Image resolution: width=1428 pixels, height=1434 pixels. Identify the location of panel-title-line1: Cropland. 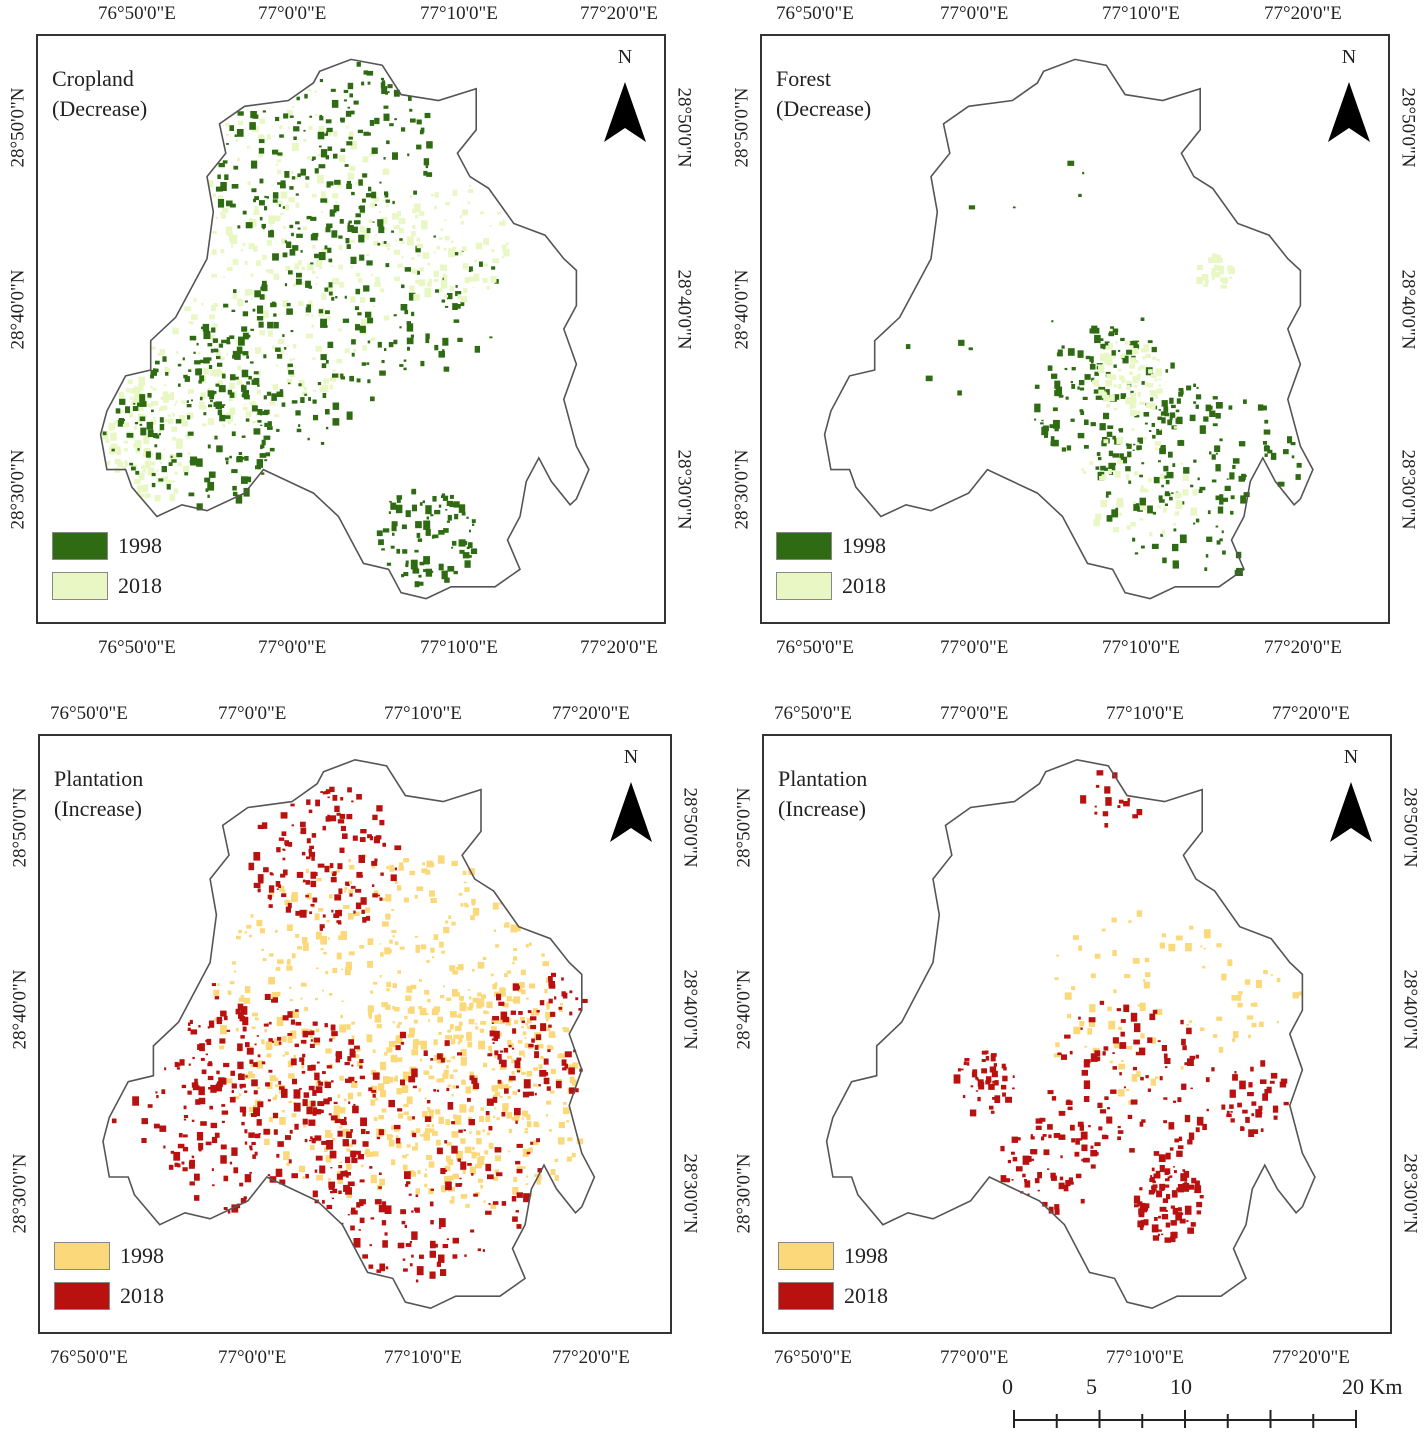
(93, 78).